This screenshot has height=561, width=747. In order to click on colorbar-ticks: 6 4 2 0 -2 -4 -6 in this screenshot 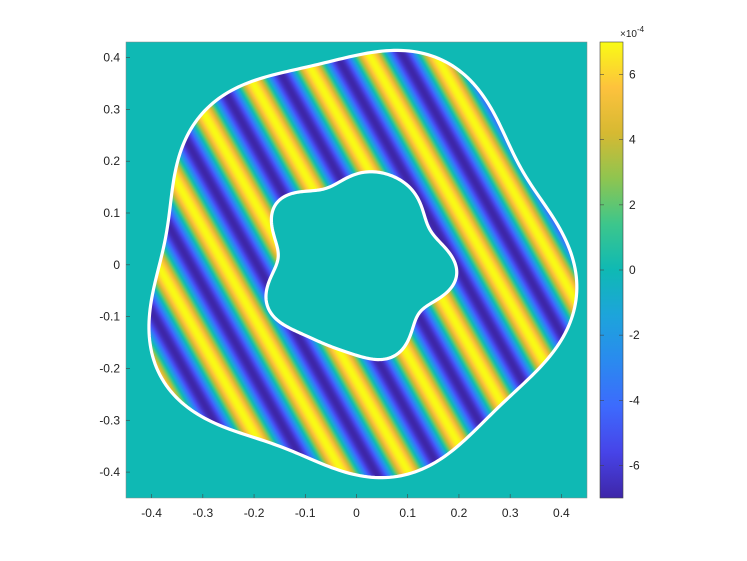, I will do `click(620, 270)`.